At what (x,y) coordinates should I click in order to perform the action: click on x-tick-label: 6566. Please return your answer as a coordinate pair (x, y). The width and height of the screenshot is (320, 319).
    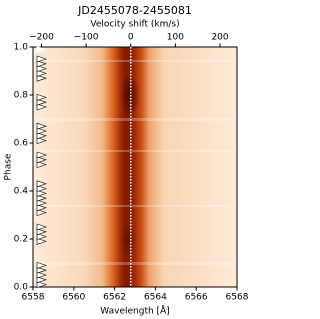
    Looking at the image, I should click on (196, 298).